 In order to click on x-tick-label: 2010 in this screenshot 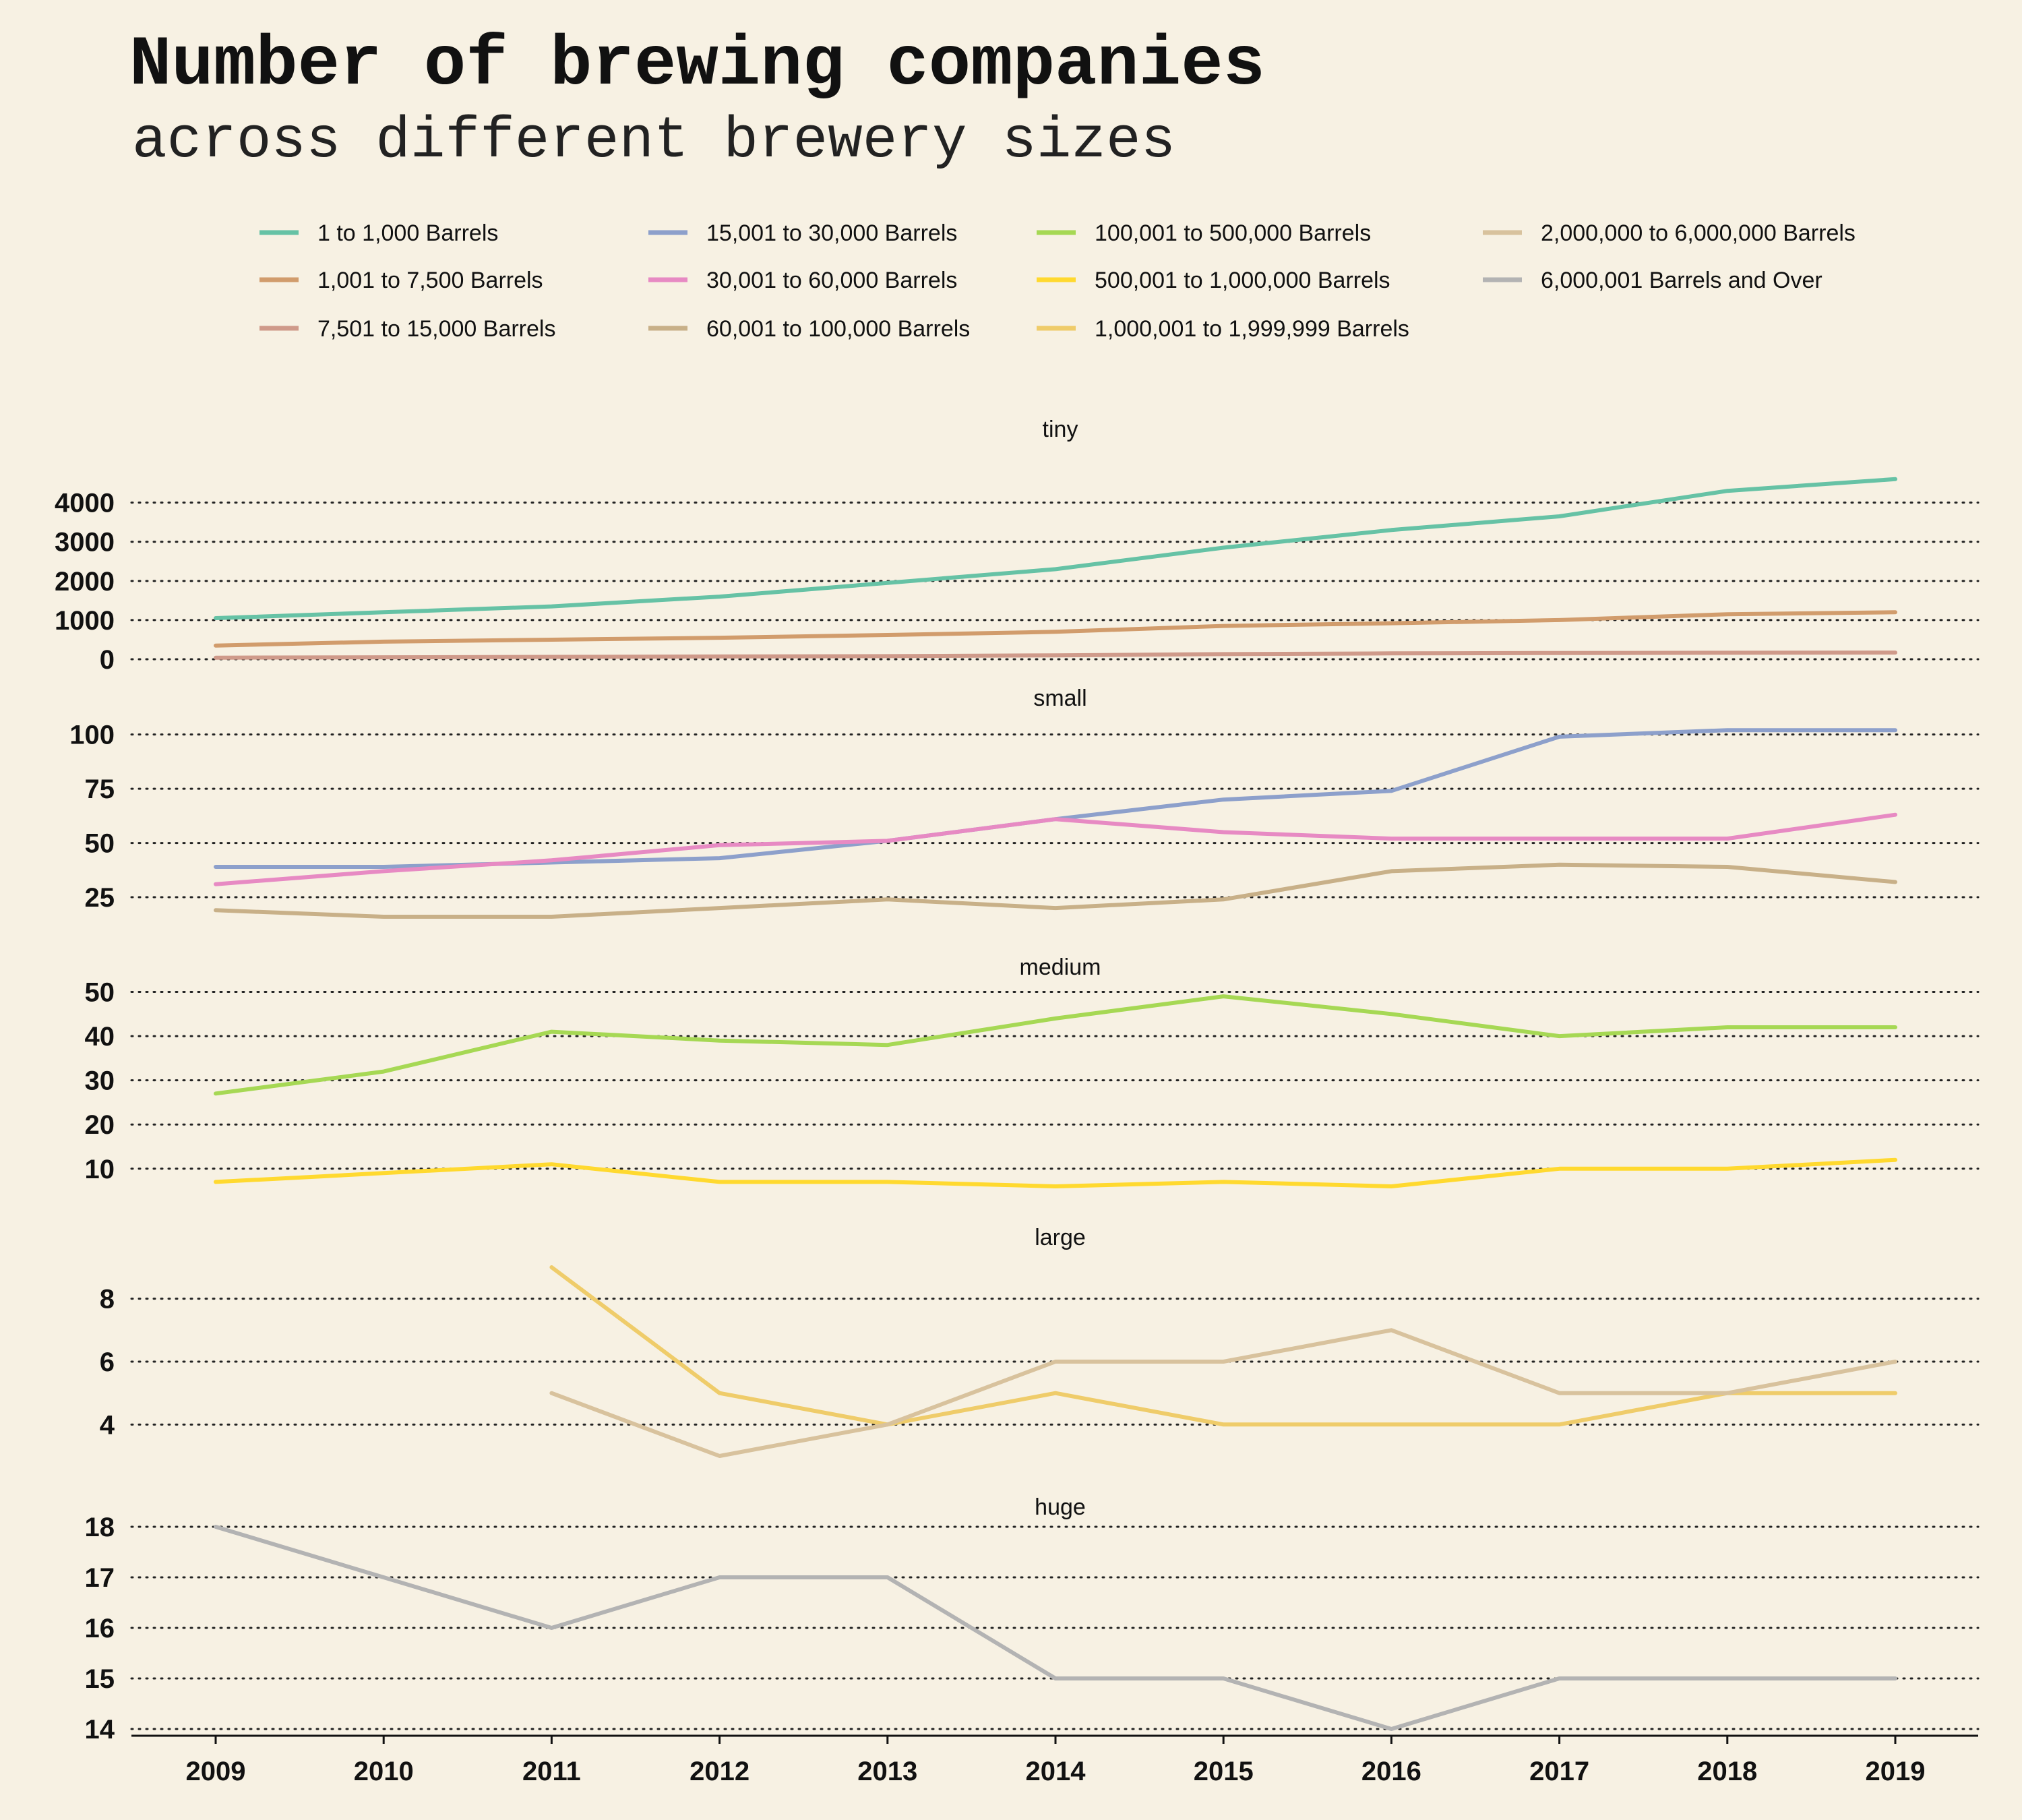, I will do `click(384, 1771)`.